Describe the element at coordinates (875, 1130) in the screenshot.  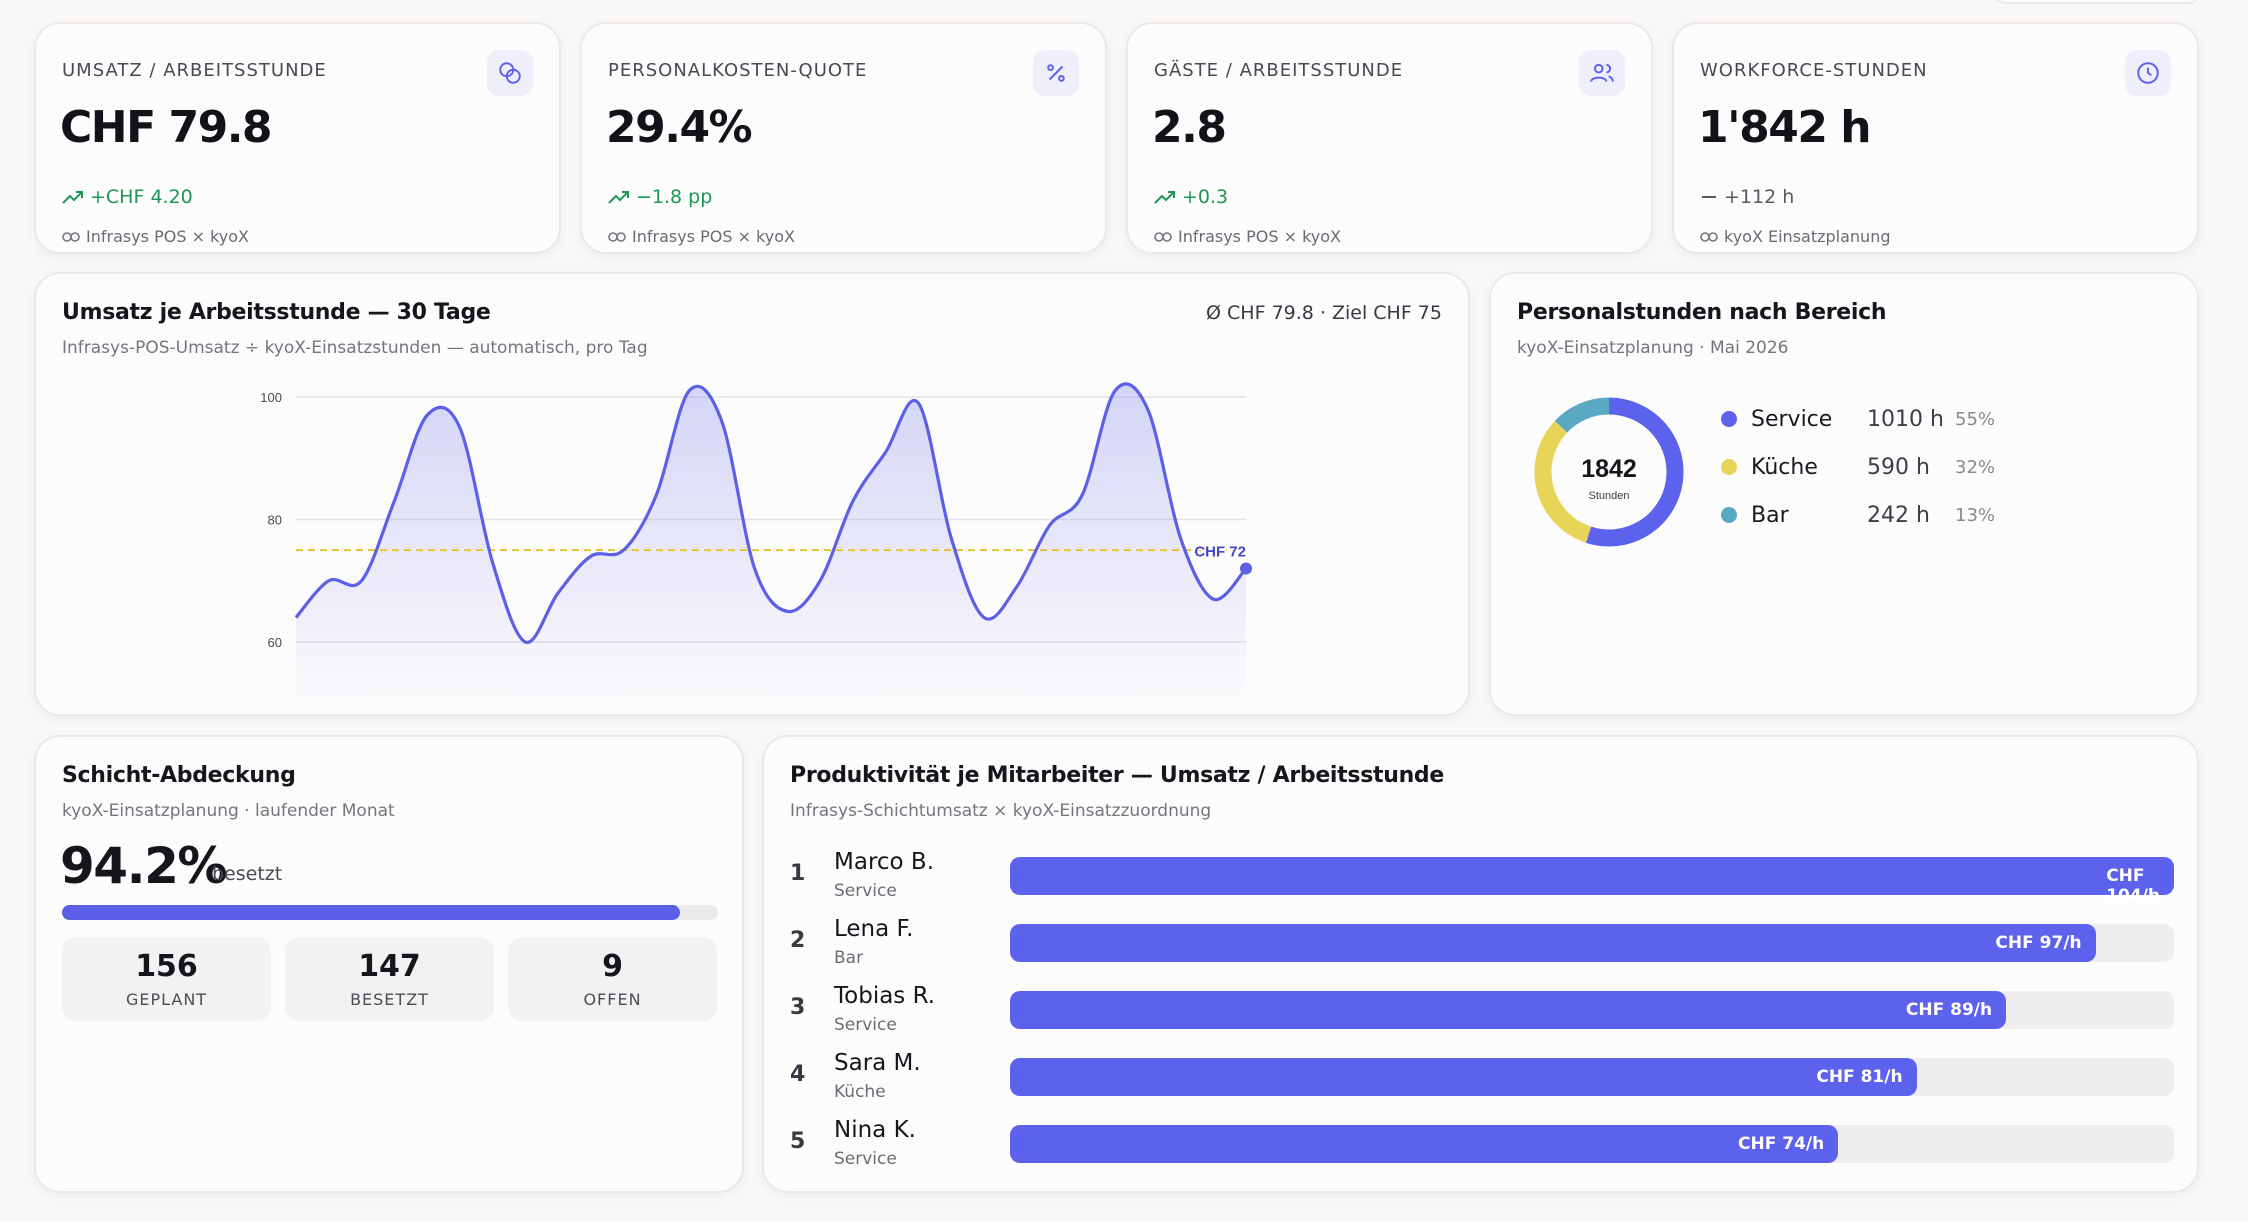
I see `employee-name: Nina K.` at that location.